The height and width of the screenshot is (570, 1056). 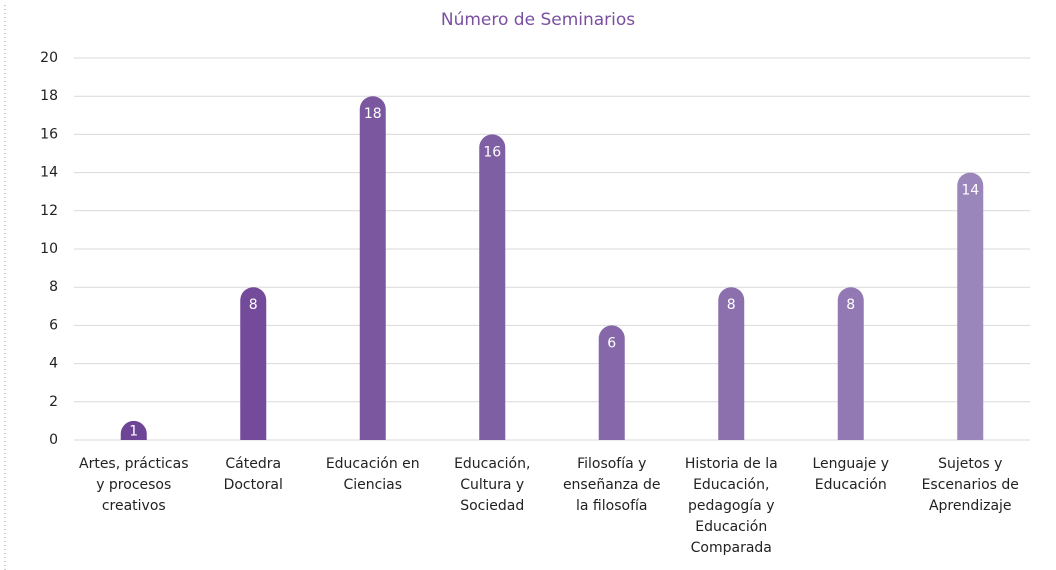 I want to click on data-label: 16, so click(x=492, y=152).